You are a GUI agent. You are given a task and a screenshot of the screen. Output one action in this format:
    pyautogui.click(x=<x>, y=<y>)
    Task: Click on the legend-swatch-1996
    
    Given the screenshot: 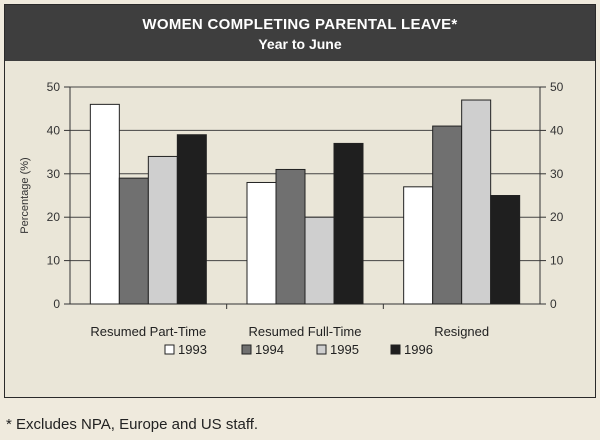 What is the action you would take?
    pyautogui.click(x=395, y=349)
    